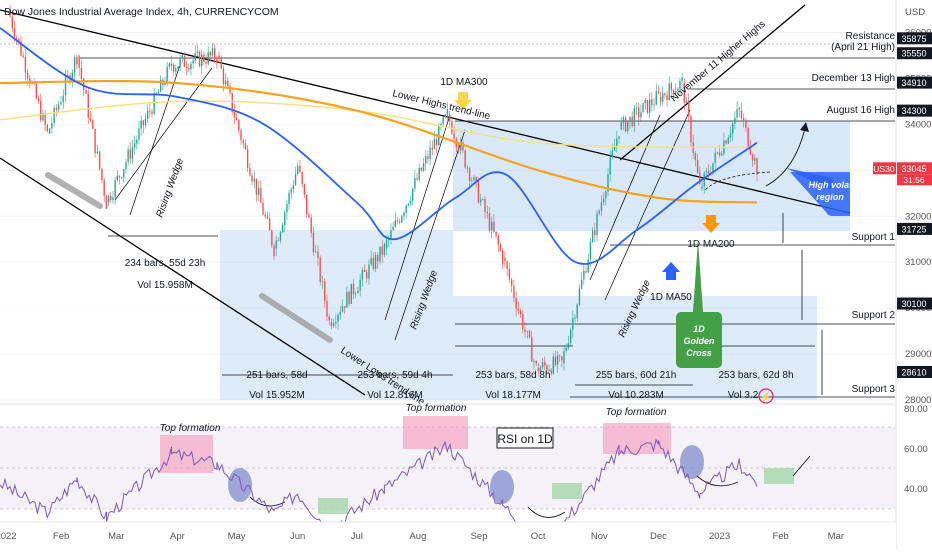 This screenshot has width=932, height=555. What do you see at coordinates (651, 176) in the screenshot?
I see `high-volatility-box` at bounding box center [651, 176].